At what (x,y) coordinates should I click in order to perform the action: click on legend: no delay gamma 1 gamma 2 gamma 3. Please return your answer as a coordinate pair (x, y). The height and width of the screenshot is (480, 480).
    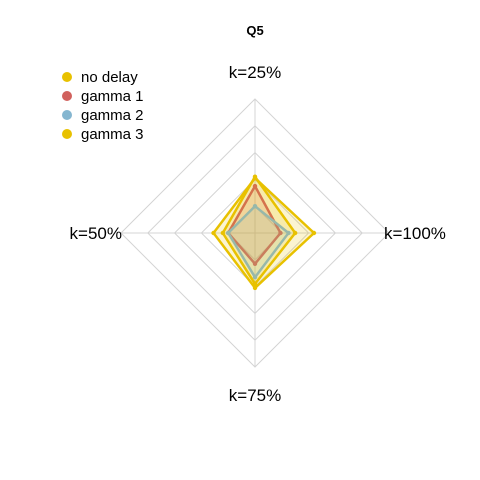
    Looking at the image, I should click on (103, 106).